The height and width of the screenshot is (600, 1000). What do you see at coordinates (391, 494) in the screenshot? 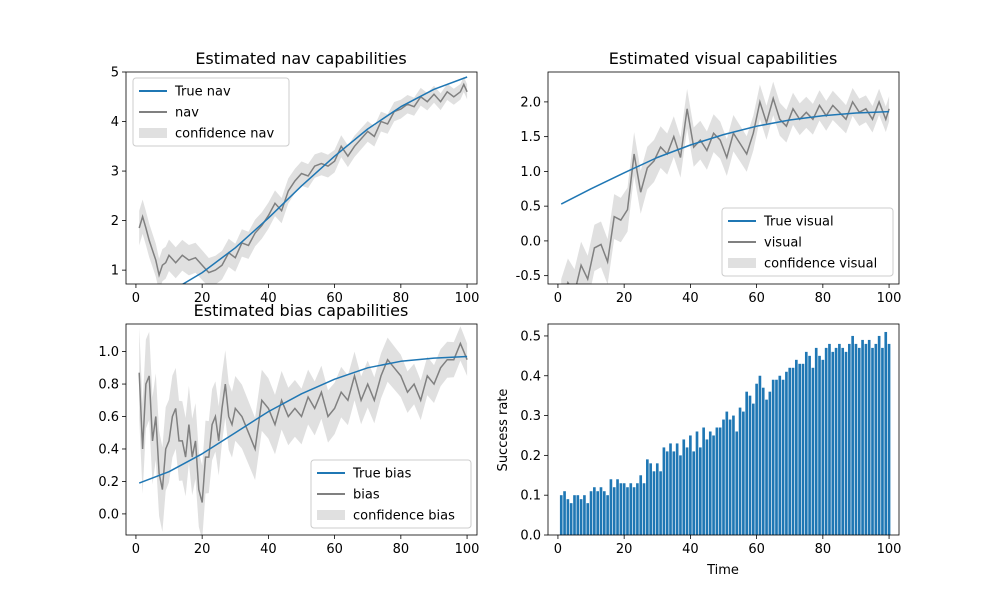
I see `legend: True bias bias confidence bias` at bounding box center [391, 494].